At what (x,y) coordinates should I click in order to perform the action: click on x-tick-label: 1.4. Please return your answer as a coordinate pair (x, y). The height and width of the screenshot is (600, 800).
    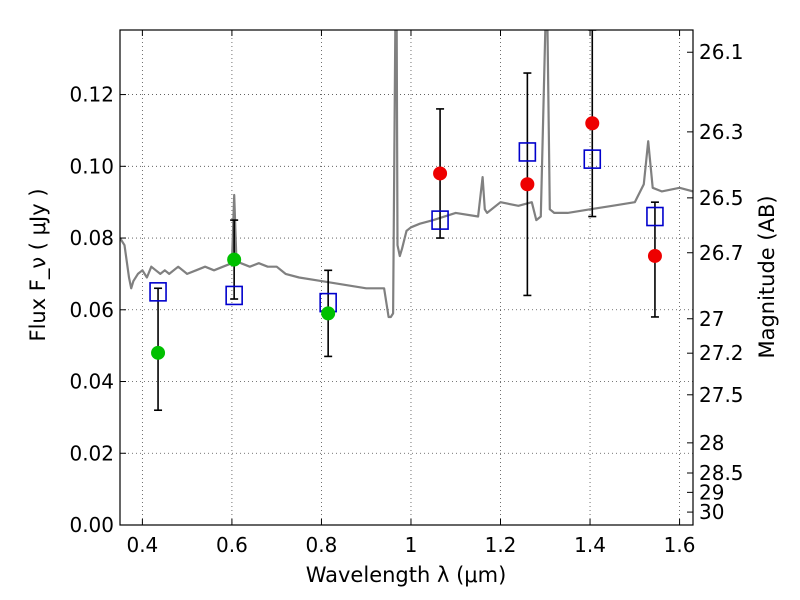
    Looking at the image, I should click on (590, 545).